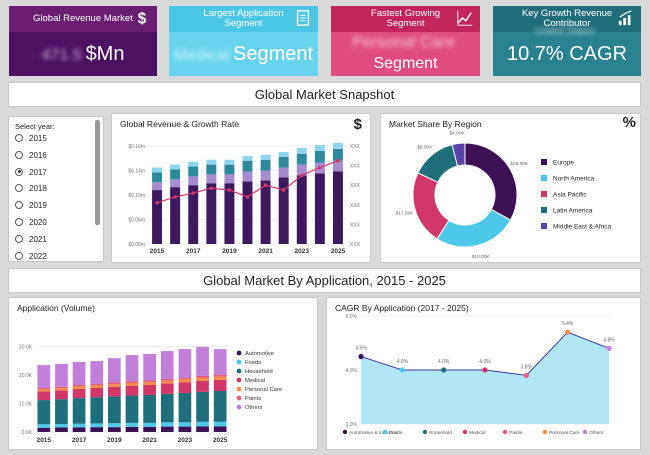  I want to click on legend-label: Medical, so click(255, 381).